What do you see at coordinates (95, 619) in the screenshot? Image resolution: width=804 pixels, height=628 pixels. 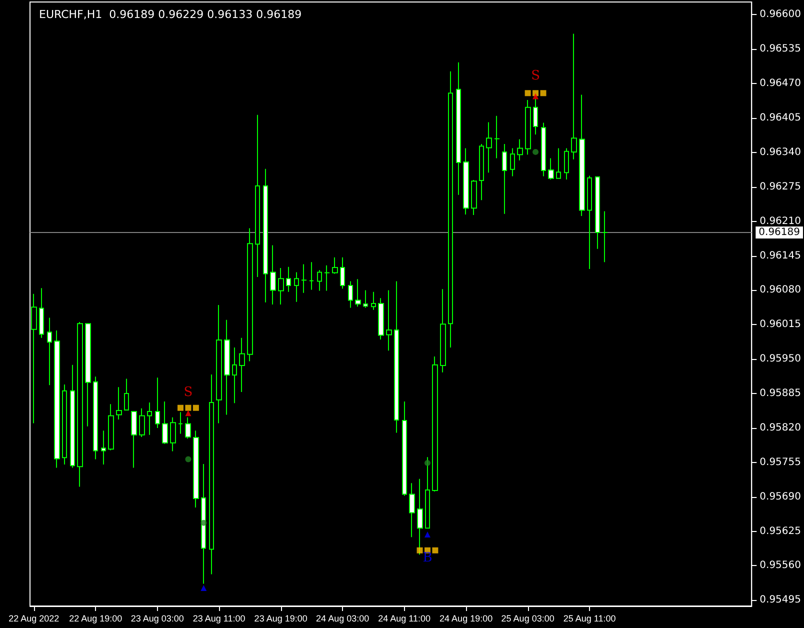 I see `x-tick-label: 22 Aug 19:00` at bounding box center [95, 619].